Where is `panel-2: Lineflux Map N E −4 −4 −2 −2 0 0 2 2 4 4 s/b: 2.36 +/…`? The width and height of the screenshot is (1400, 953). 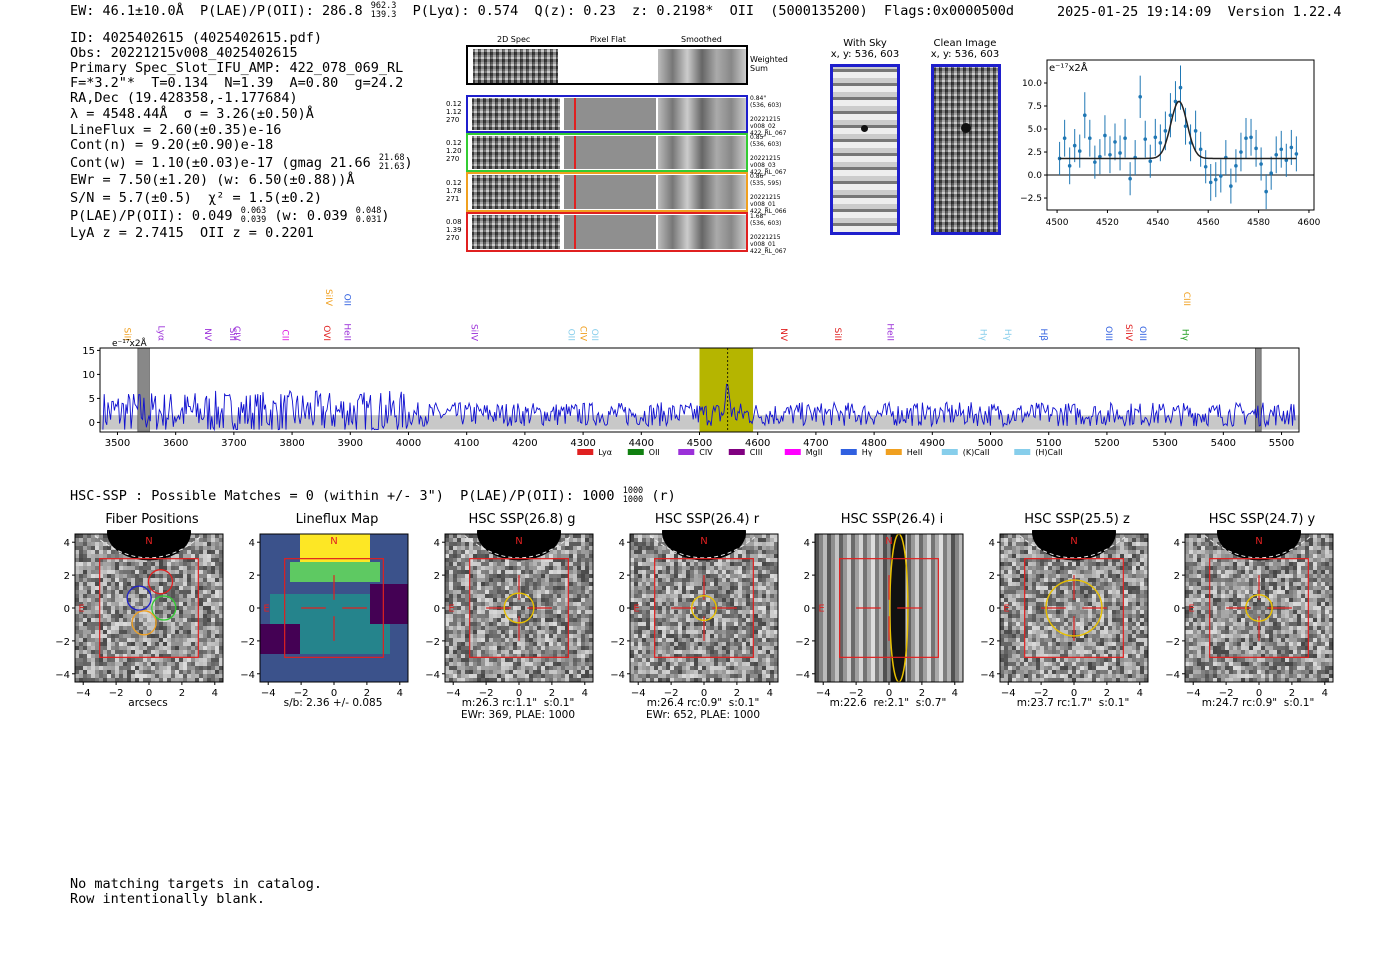
panel-2: Lineflux Map N E −4 −4 −2 −2 0 0 2 2 4 4 s/b: 2.36 +/… is located at coordinates (327, 619).